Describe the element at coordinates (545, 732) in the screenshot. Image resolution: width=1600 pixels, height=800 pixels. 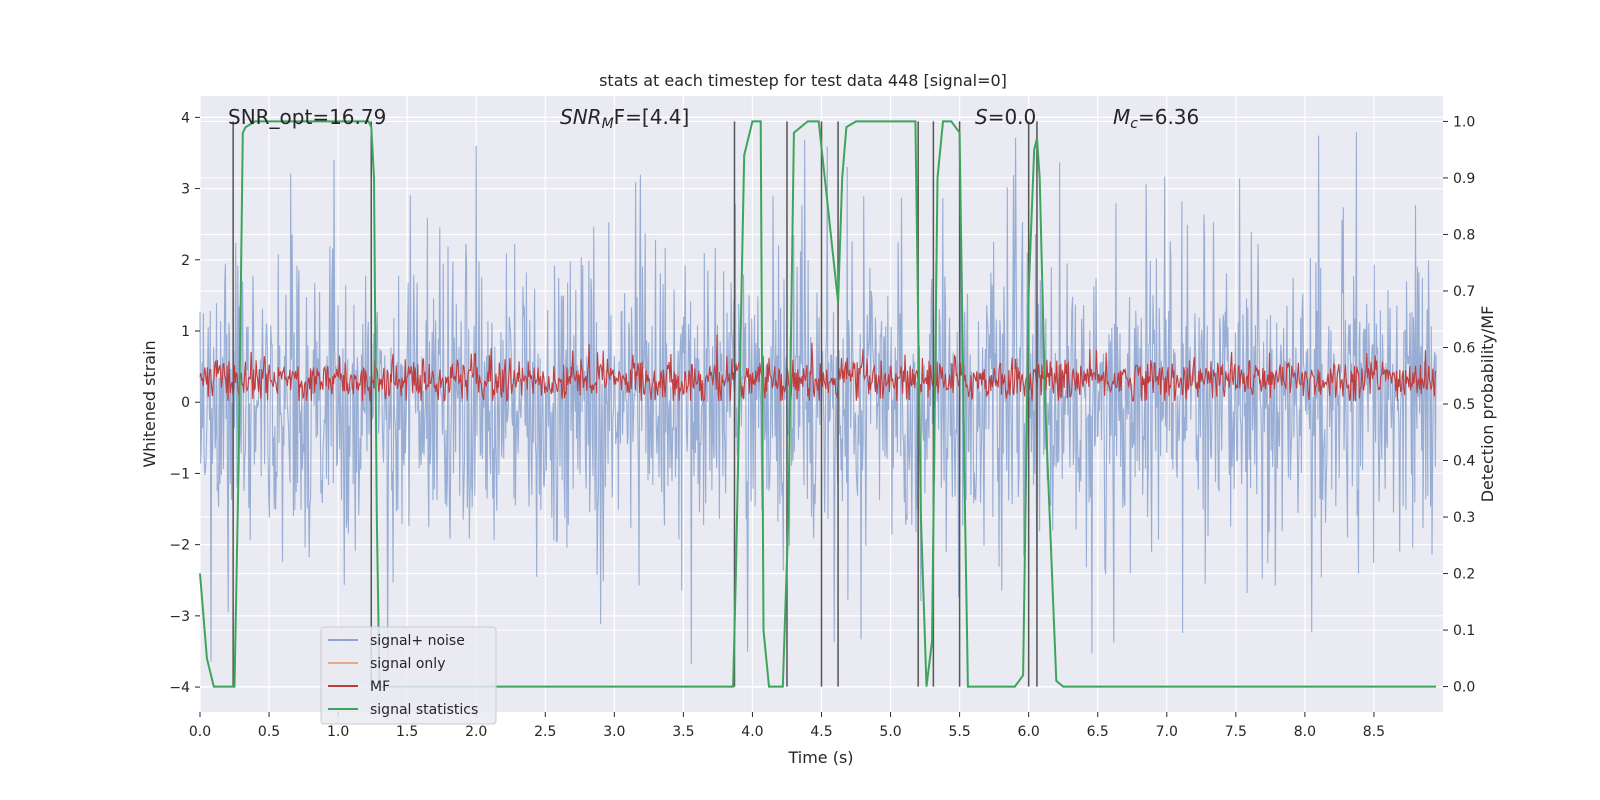
I see `x-tick-label-5: 2.5` at that location.